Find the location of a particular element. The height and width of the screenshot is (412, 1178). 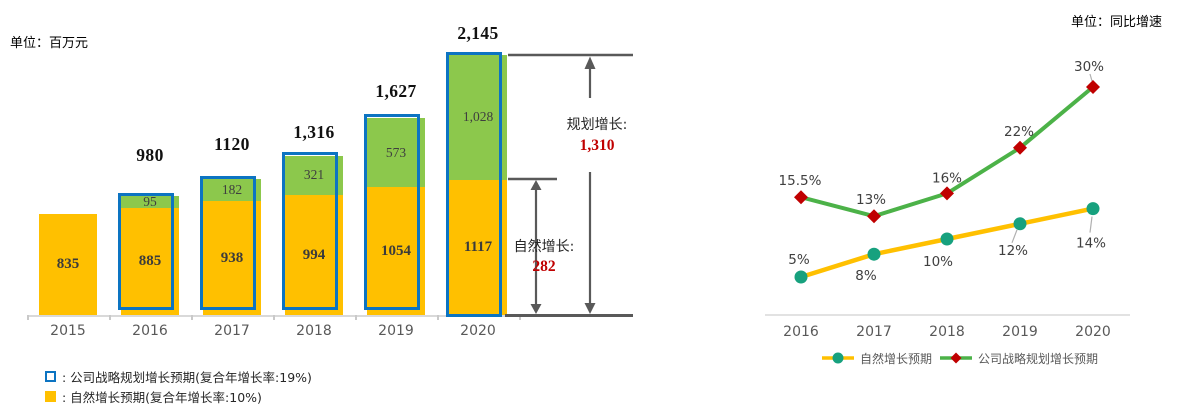

line-chart-x-label-2016: 2016 is located at coordinates (801, 332).